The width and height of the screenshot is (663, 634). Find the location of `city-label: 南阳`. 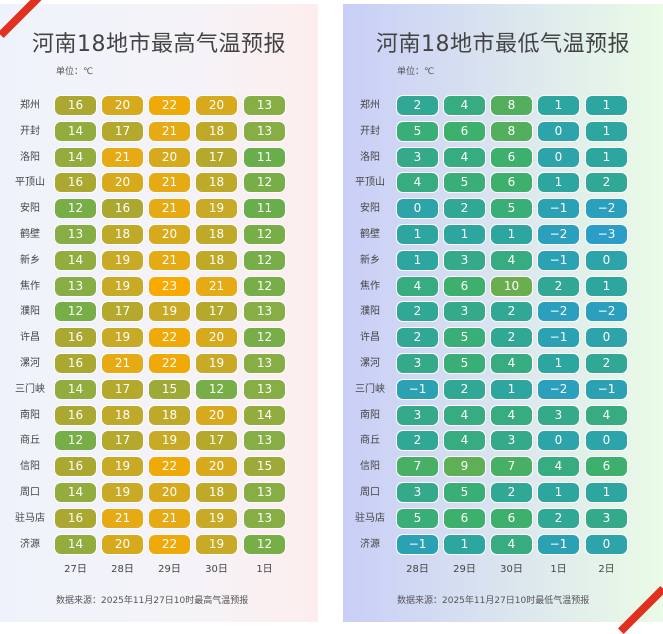

city-label: 南阳 is located at coordinates (30, 415).